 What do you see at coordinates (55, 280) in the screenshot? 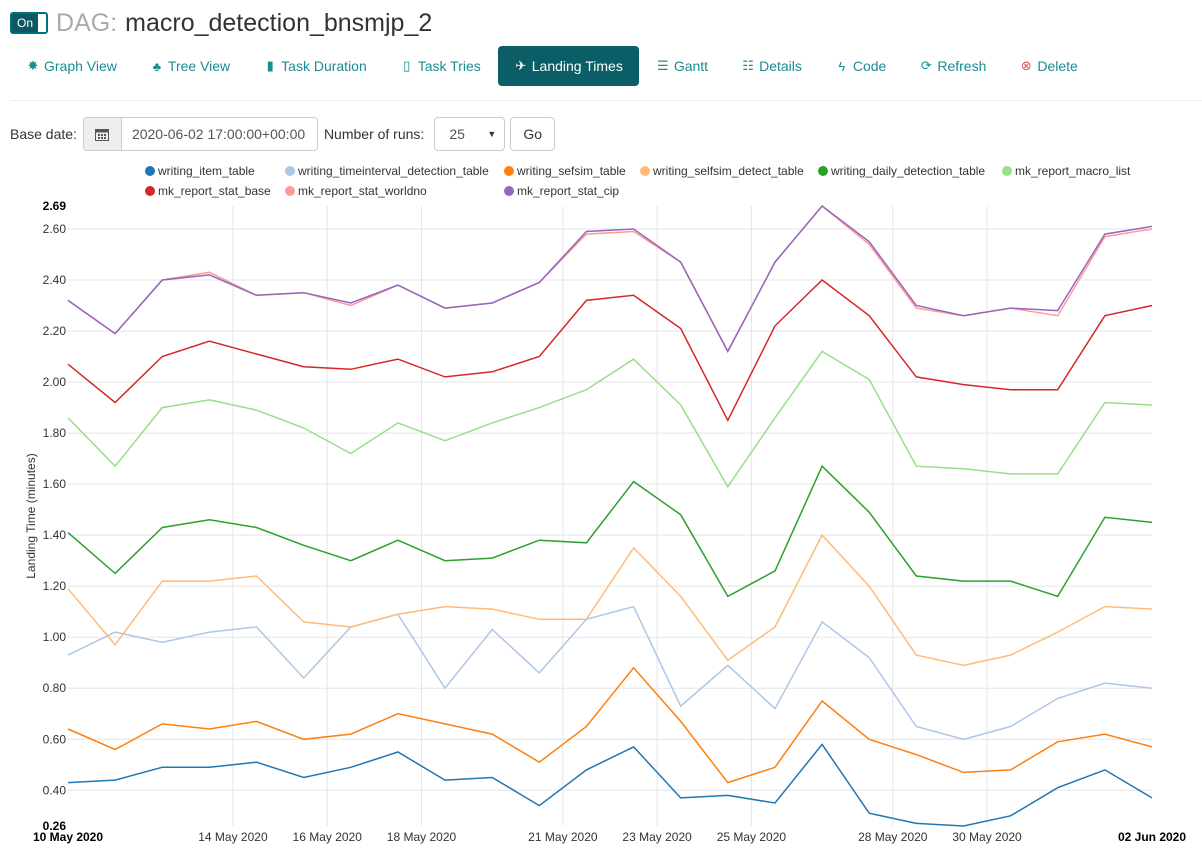
I see `y-tick-label: 2.40` at bounding box center [55, 280].